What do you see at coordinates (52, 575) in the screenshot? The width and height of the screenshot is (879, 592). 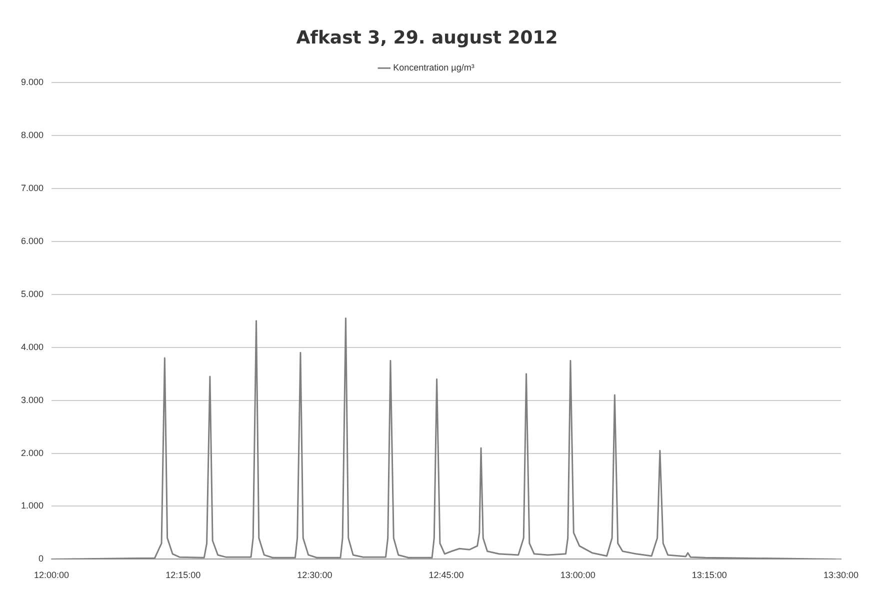 I see `x-tick-label: 12:00:00` at bounding box center [52, 575].